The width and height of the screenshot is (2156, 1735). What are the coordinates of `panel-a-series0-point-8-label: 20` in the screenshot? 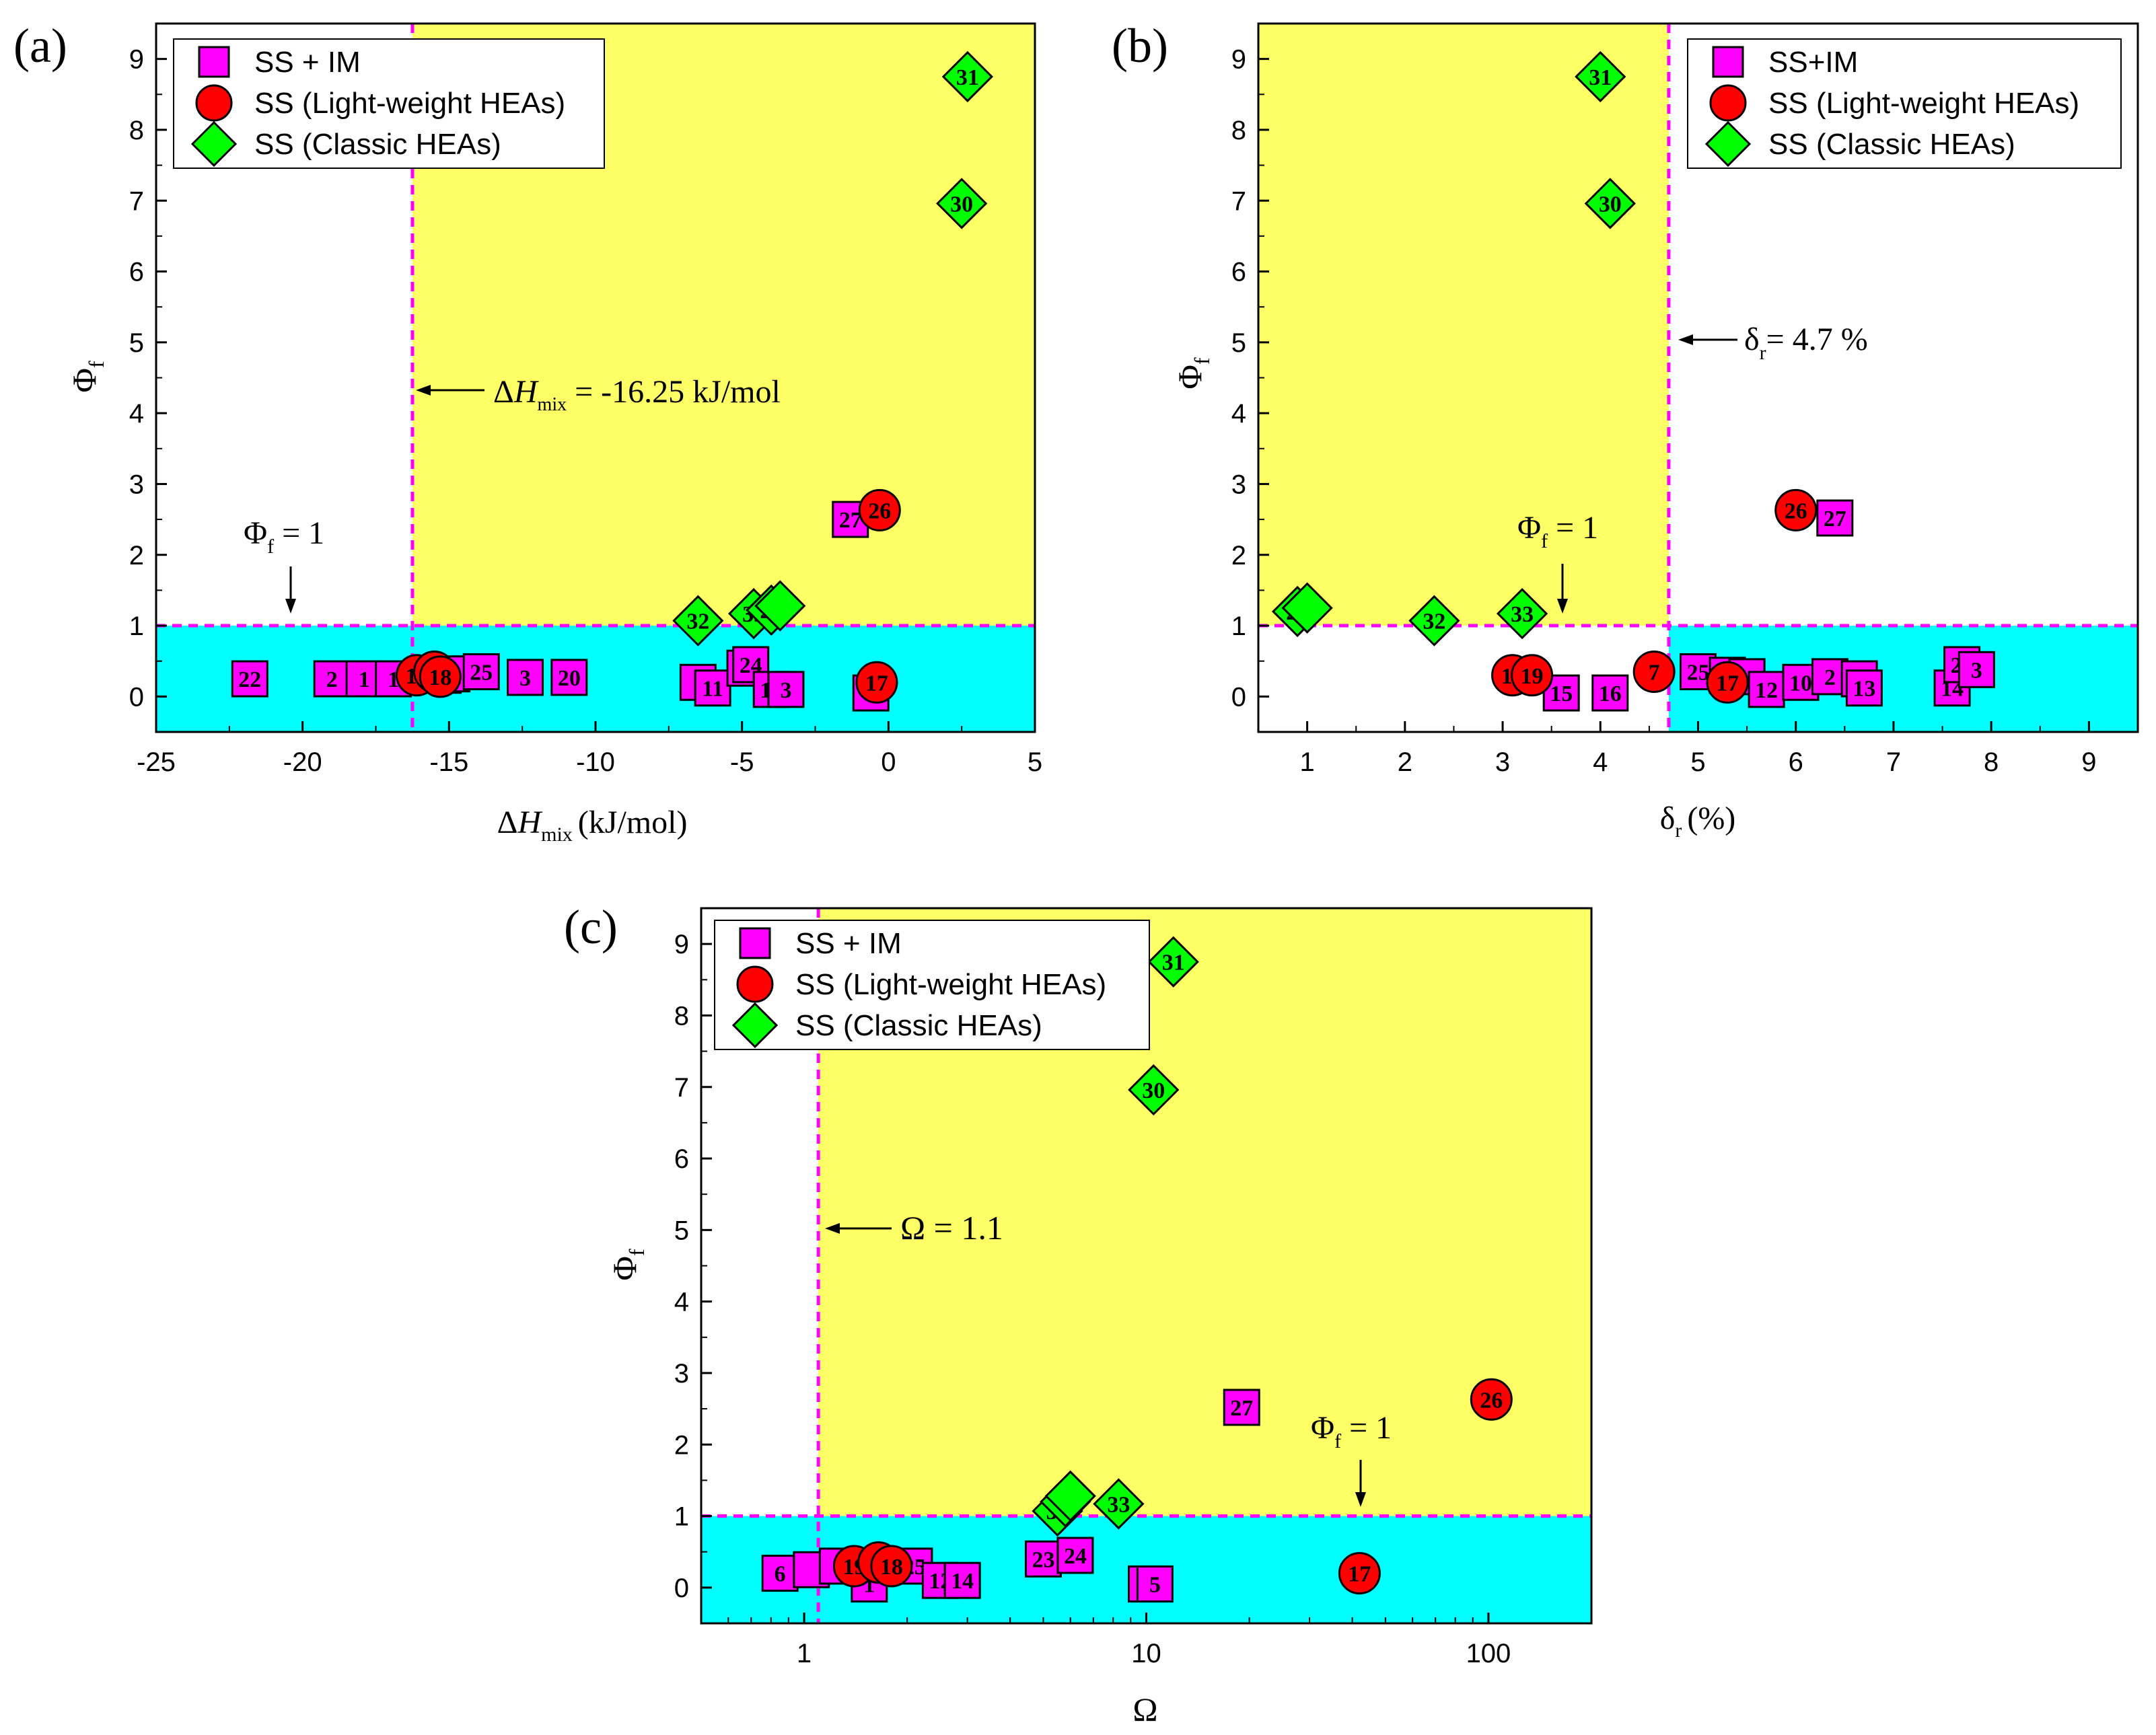 It's located at (569, 679).